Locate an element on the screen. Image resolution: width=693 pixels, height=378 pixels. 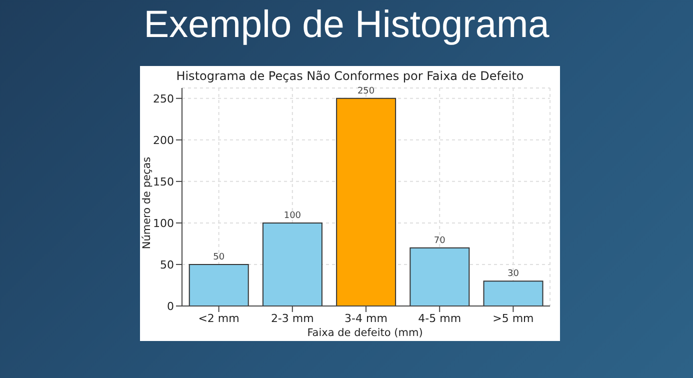
x-tick-label: >5 mm is located at coordinates (513, 318).